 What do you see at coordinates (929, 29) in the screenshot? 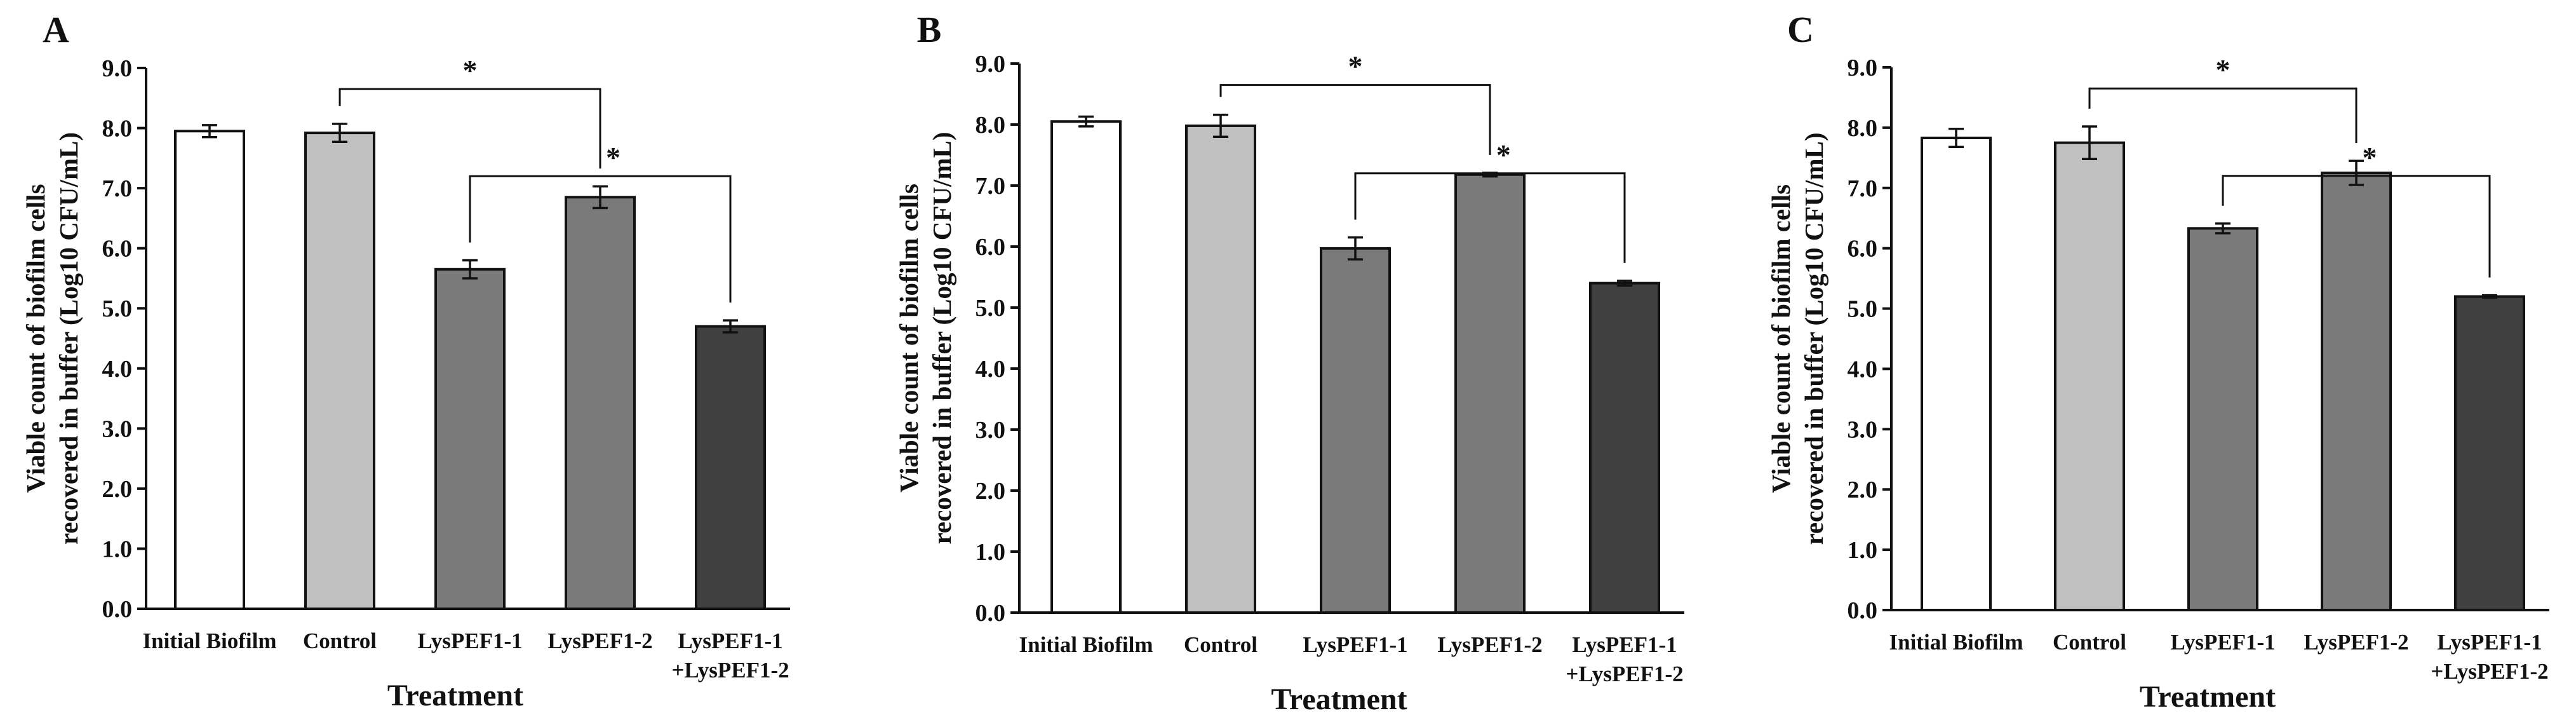
I see `panel-letter: B` at bounding box center [929, 29].